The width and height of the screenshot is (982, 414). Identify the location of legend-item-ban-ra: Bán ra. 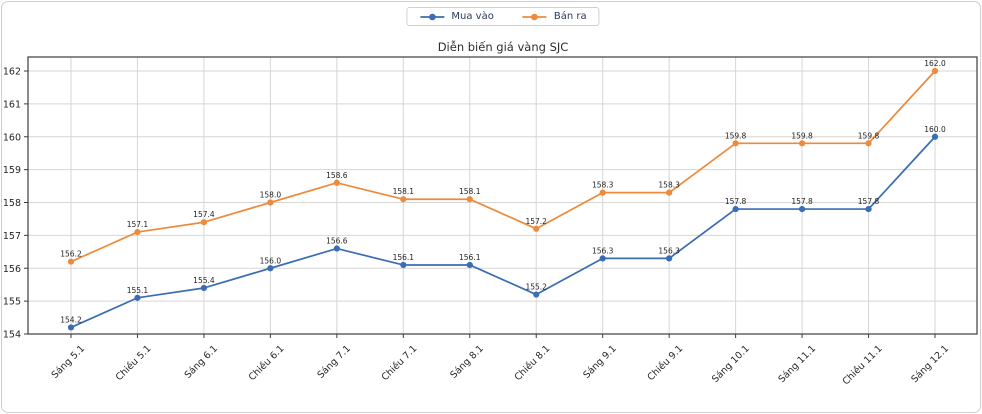
(554, 16).